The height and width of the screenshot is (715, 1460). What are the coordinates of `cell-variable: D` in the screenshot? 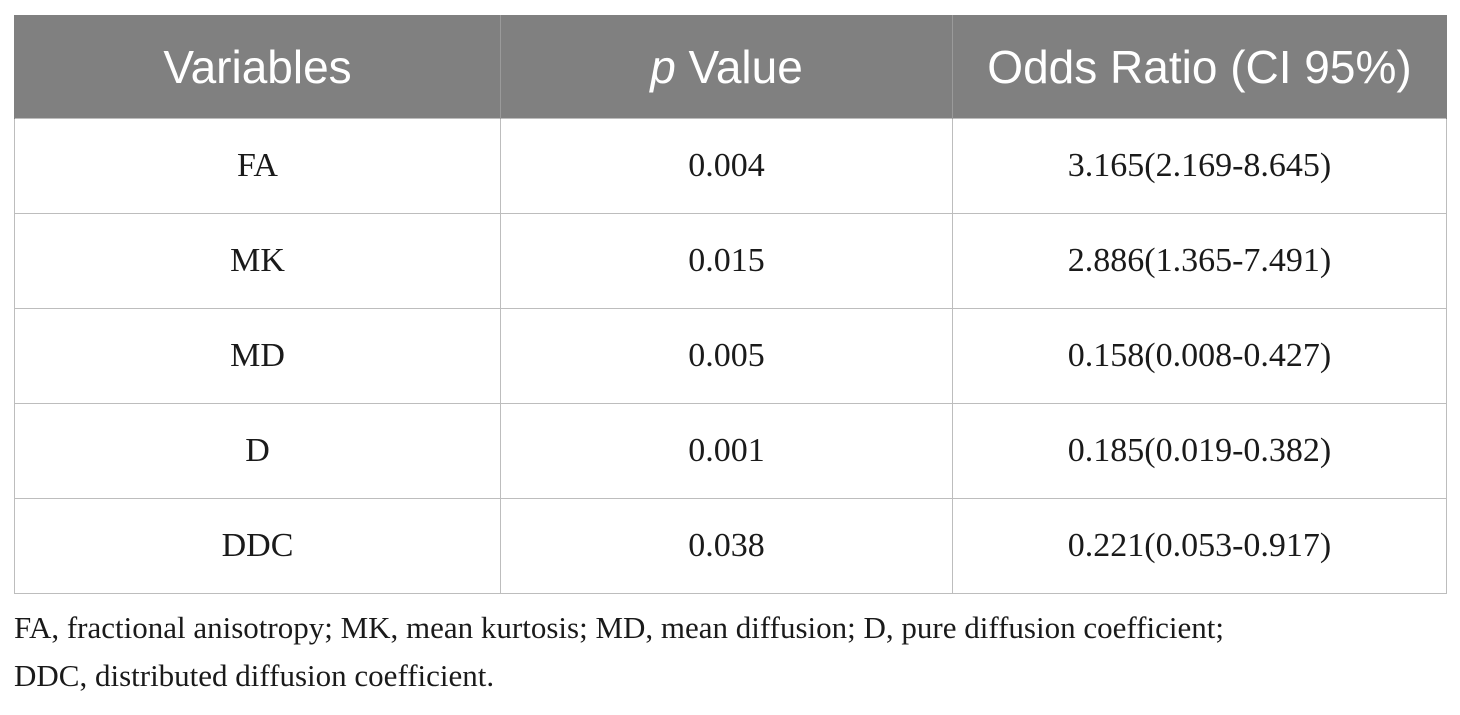 It's located at (257, 451).